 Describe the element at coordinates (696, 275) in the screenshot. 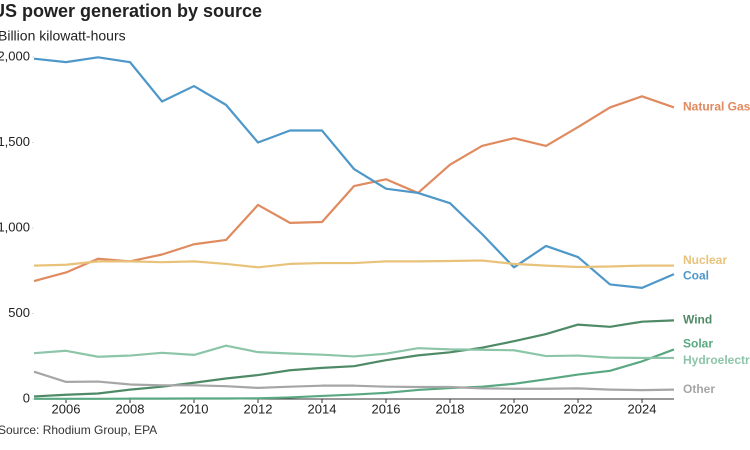

I see `series-label: Coal` at that location.